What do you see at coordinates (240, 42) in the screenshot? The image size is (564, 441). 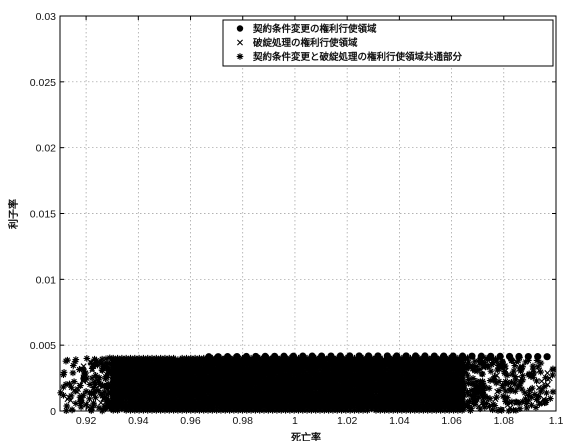 I see `legend-marker-x` at bounding box center [240, 42].